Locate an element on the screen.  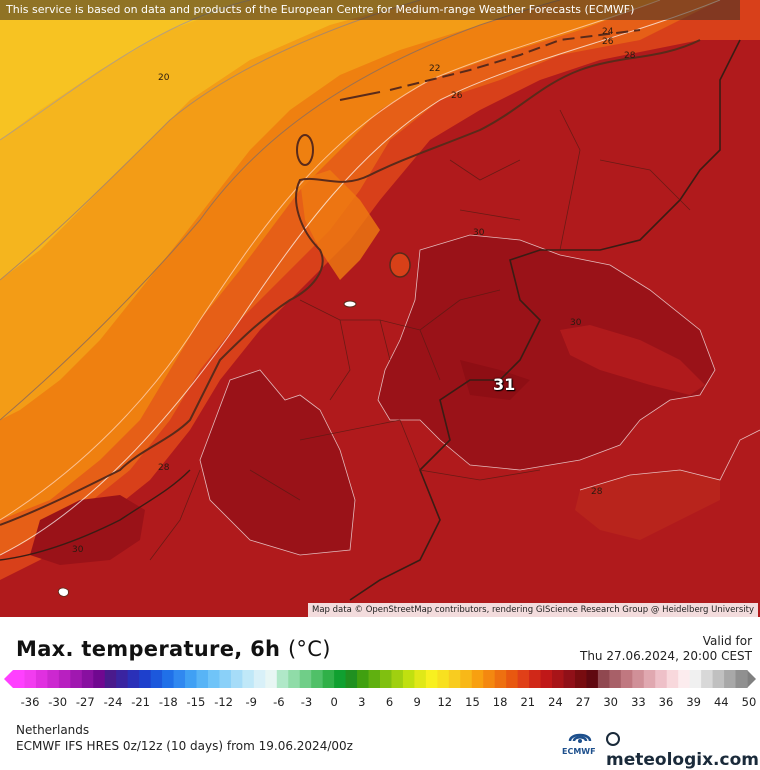
scale-tick-label: 0 is located at coordinates (334, 702).